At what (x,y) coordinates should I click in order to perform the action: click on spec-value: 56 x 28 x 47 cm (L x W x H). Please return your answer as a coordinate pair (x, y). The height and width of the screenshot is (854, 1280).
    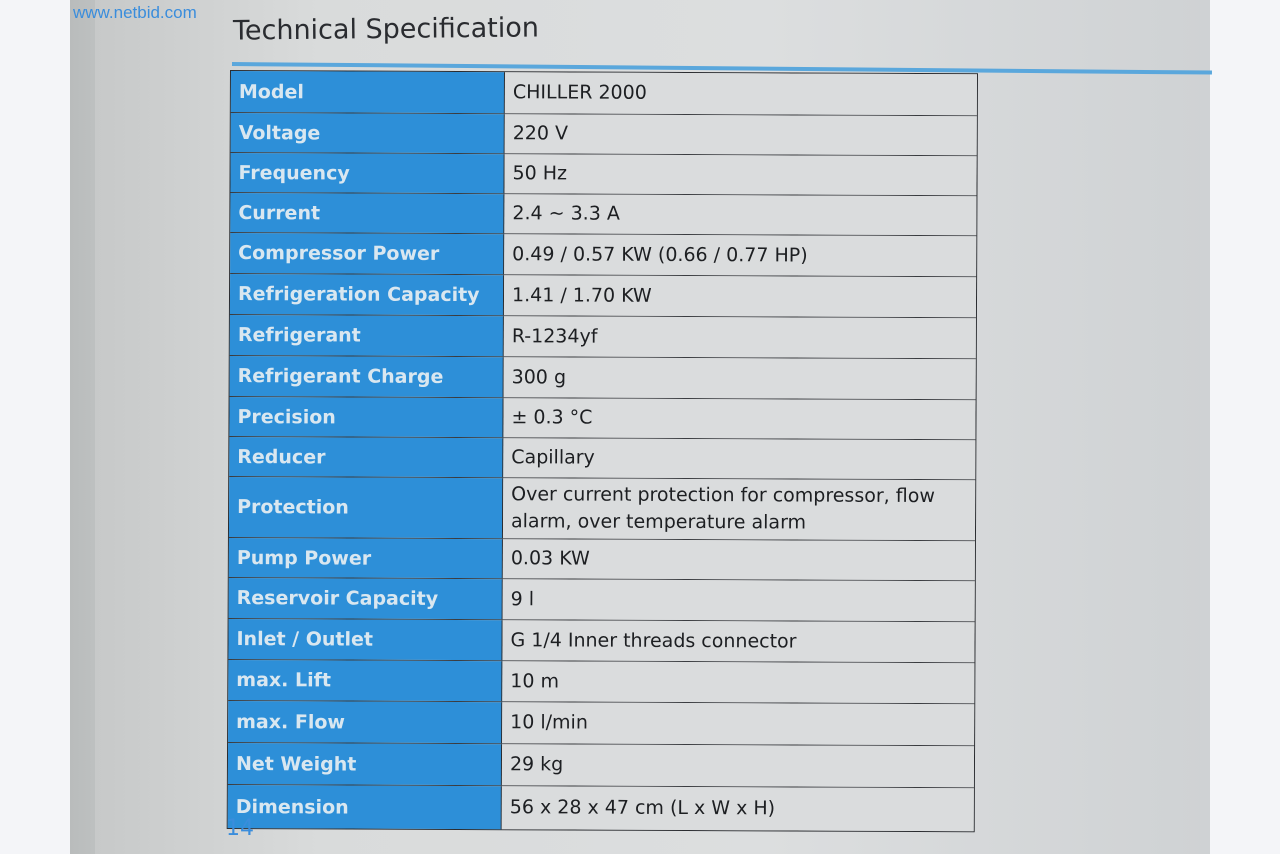
    Looking at the image, I should click on (737, 809).